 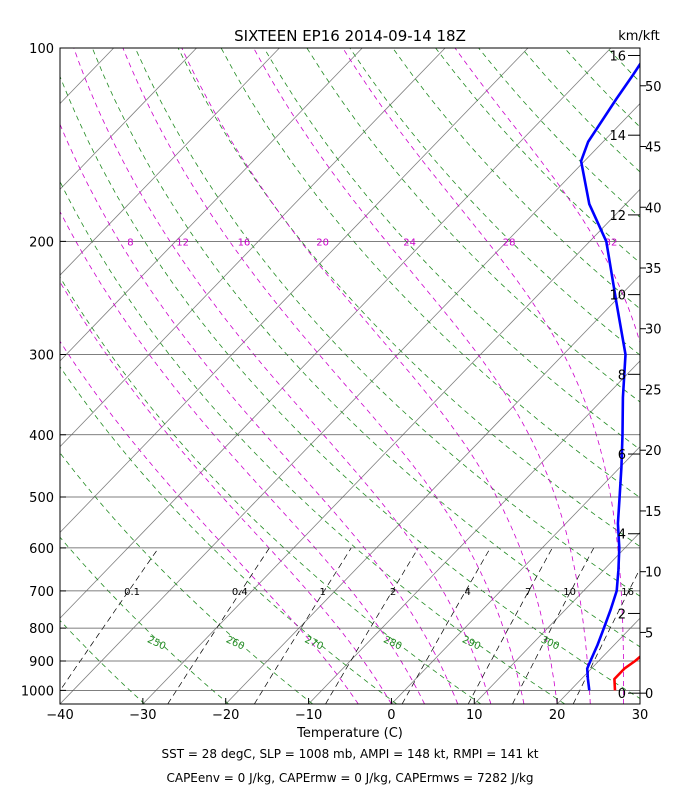 What do you see at coordinates (41, 592) in the screenshot?
I see `p-tick-label: 700` at bounding box center [41, 592].